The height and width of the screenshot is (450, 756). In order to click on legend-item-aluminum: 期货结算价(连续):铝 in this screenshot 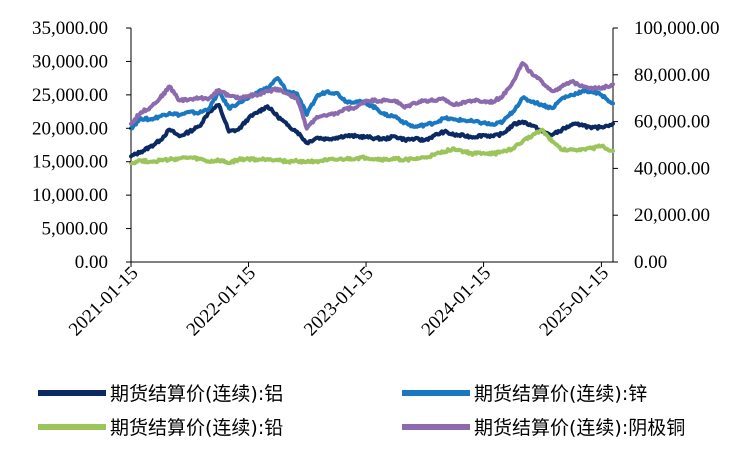, I will do `click(160, 394)`.